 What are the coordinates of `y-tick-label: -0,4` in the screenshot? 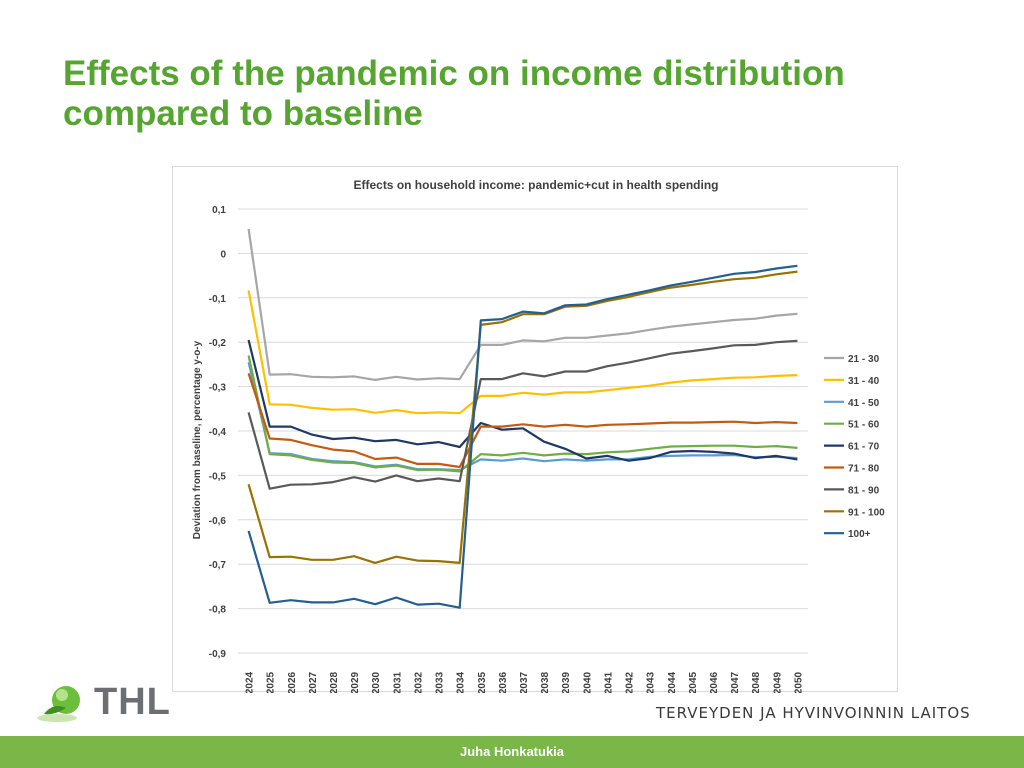 It's located at (218, 432).